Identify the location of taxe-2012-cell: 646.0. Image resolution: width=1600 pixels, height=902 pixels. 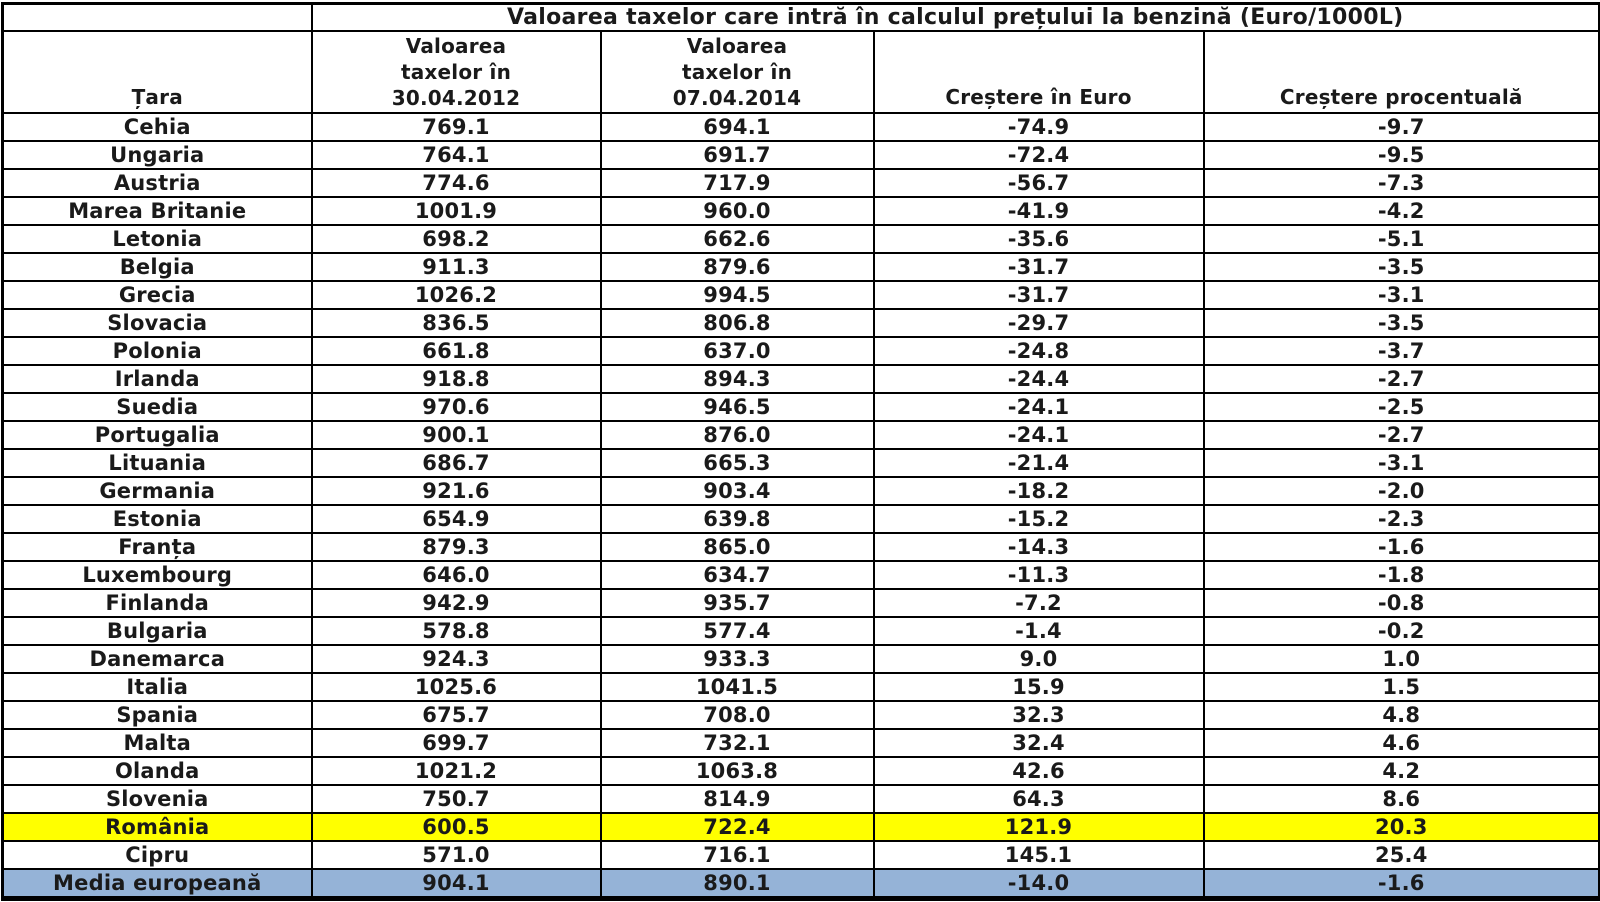
(456, 575).